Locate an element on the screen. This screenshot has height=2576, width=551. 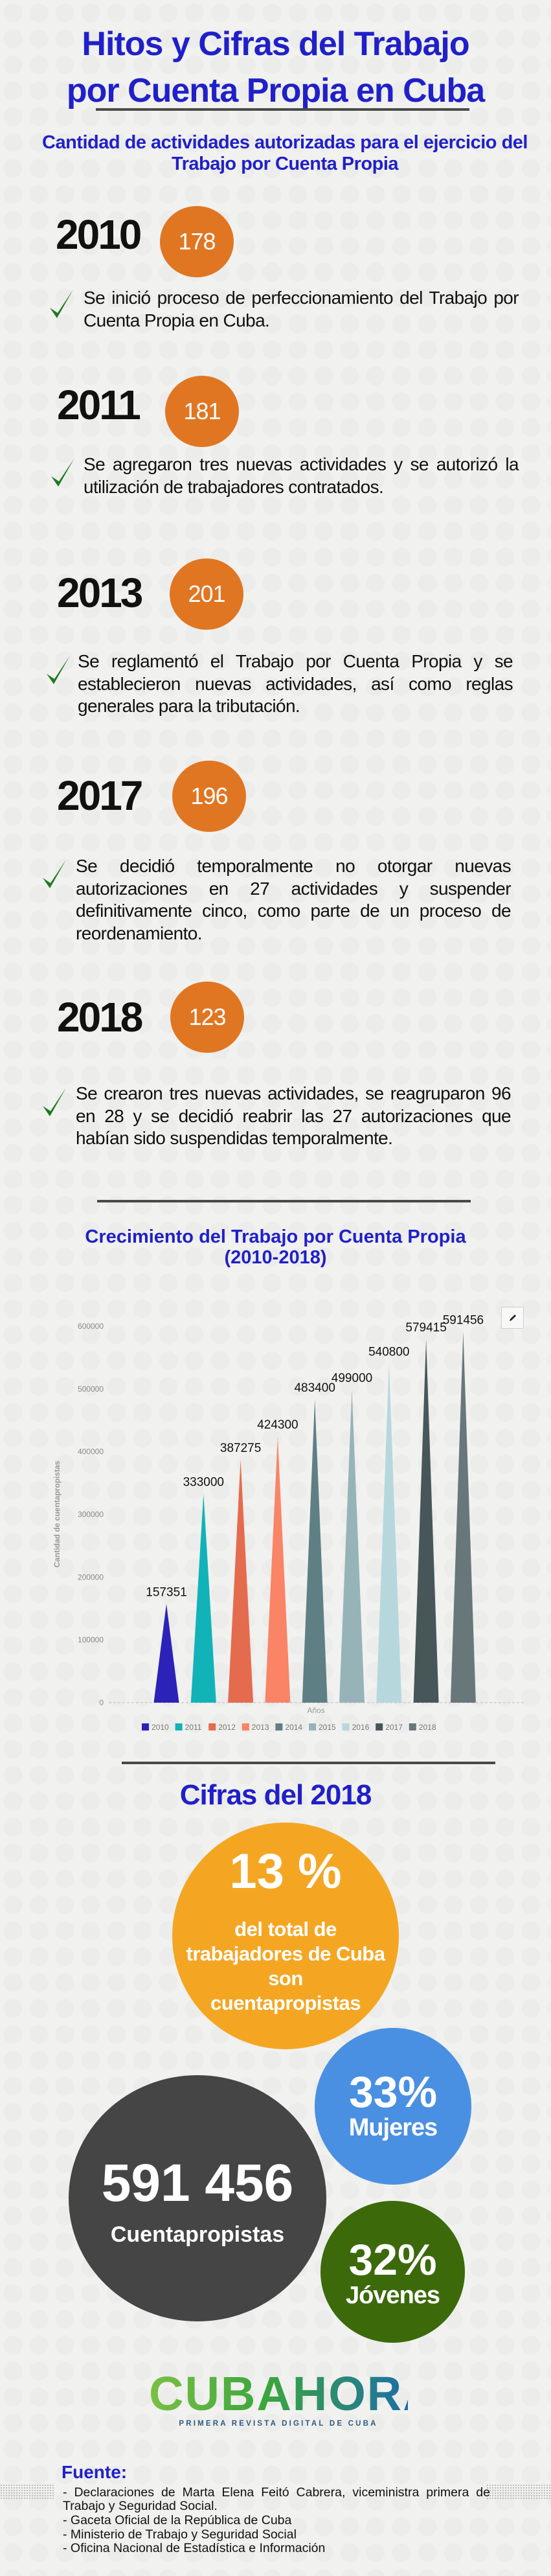
legend-label: 2012 is located at coordinates (227, 1728).